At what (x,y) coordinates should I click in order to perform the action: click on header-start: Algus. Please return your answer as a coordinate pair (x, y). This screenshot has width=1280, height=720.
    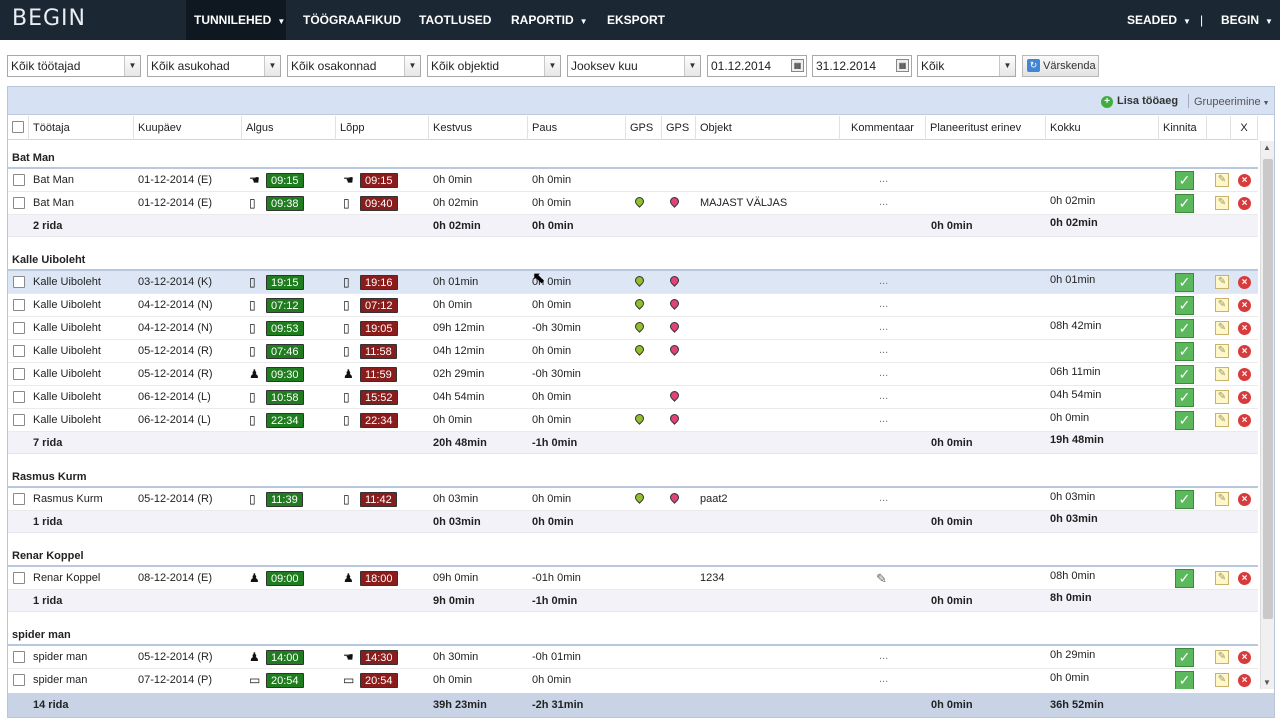
    Looking at the image, I should click on (289, 128).